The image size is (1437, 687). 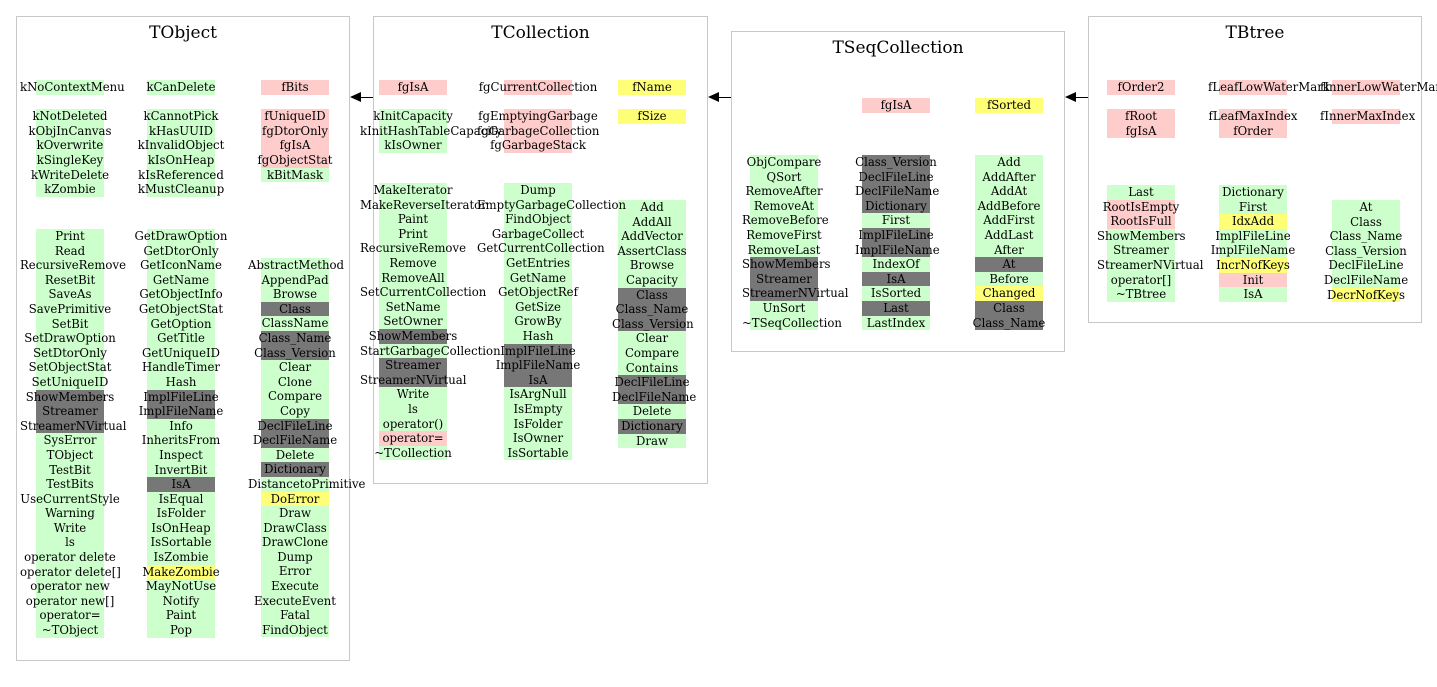 What do you see at coordinates (70, 527) in the screenshot?
I see `member-label: Write` at bounding box center [70, 527].